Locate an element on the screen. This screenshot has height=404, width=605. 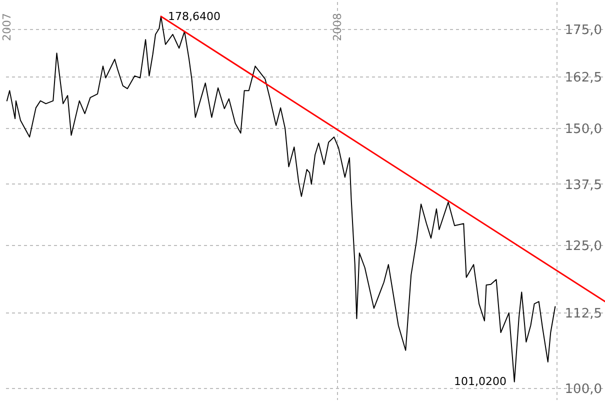
y-tick-label: 112,5 is located at coordinates (583, 314).